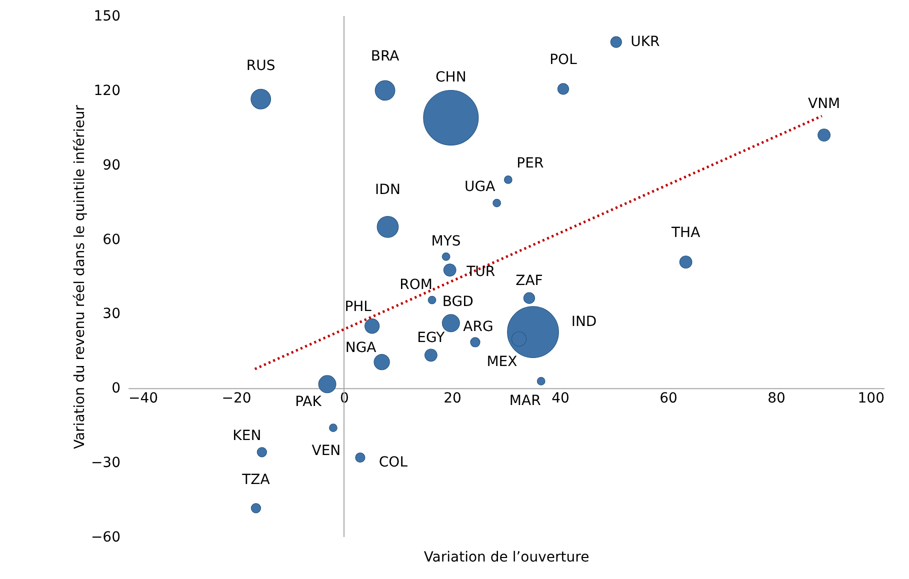 The height and width of the screenshot is (579, 909). Describe the element at coordinates (871, 398) in the screenshot. I see `x-tick-label: 100` at that location.